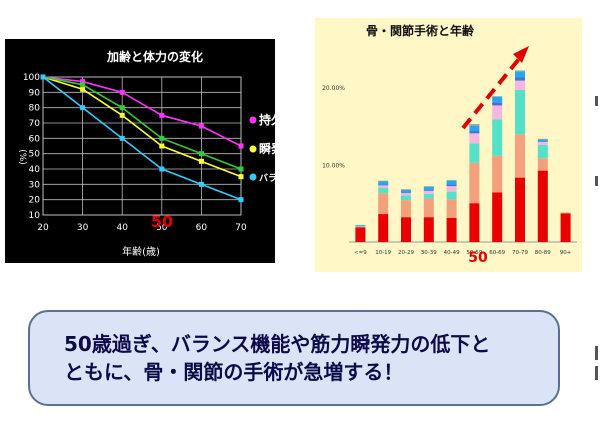 This screenshot has height=434, width=600. What do you see at coordinates (35, 201) in the screenshot?
I see `line-chart-ytick-label: 20` at bounding box center [35, 201].